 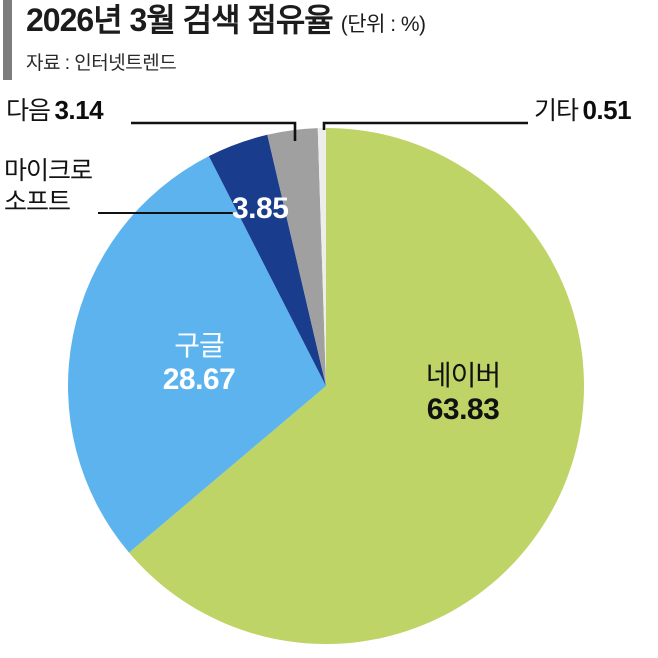 I want to click on pie-slice-microsoft, so click(x=267, y=260).